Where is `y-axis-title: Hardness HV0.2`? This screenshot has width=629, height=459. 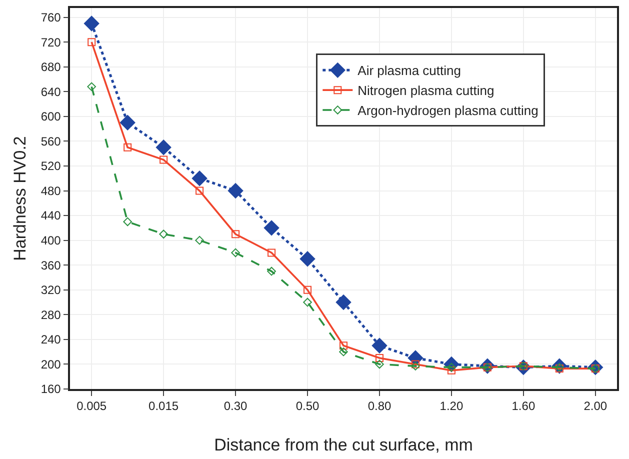
y-axis-title: Hardness HV0.2 is located at coordinates (20, 198).